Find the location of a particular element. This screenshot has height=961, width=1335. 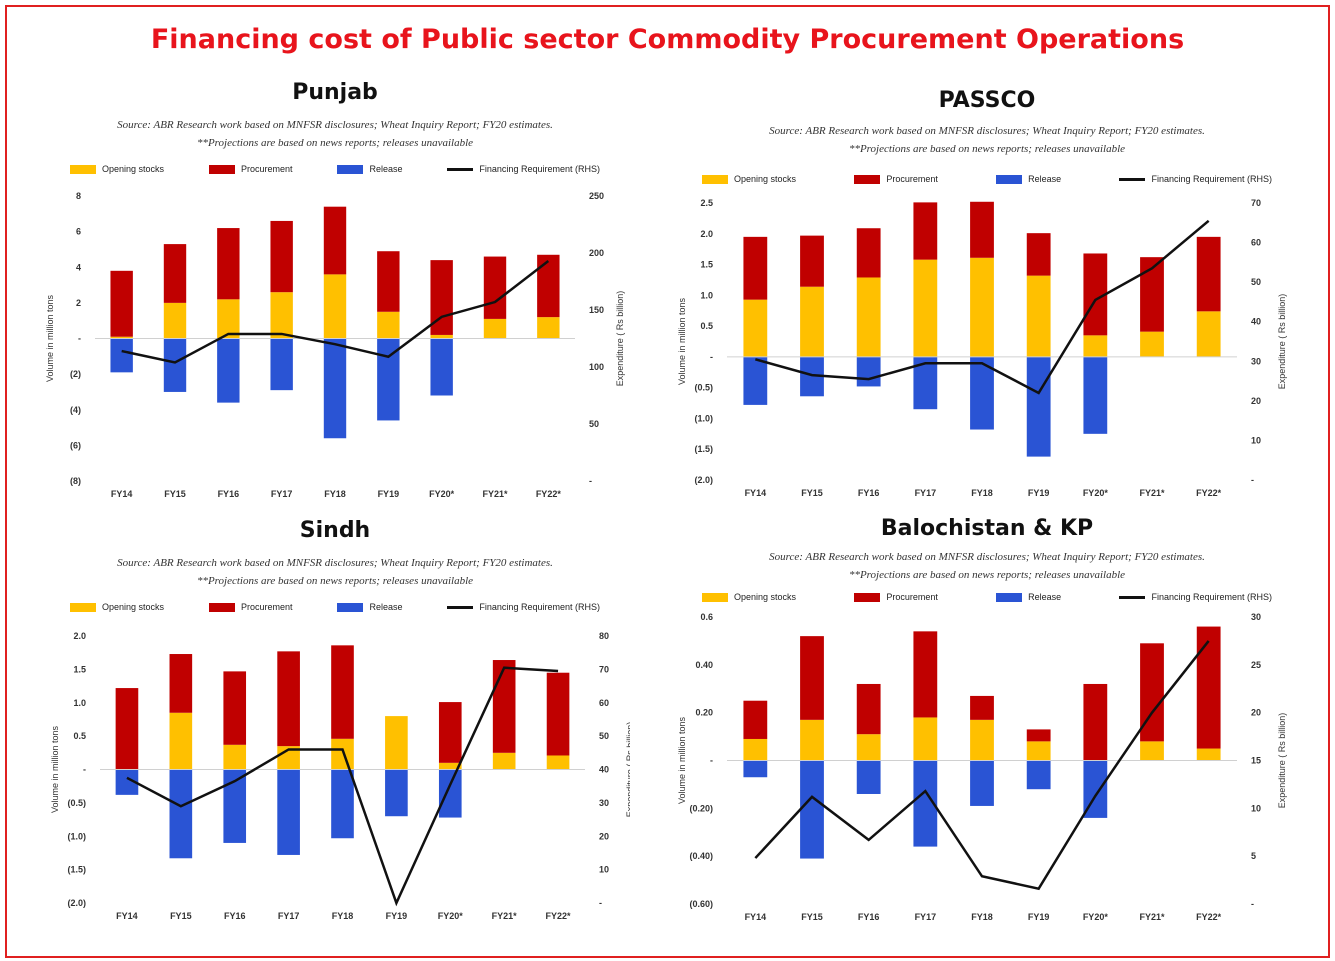

panel-title: PASSCO is located at coordinates (987, 100).